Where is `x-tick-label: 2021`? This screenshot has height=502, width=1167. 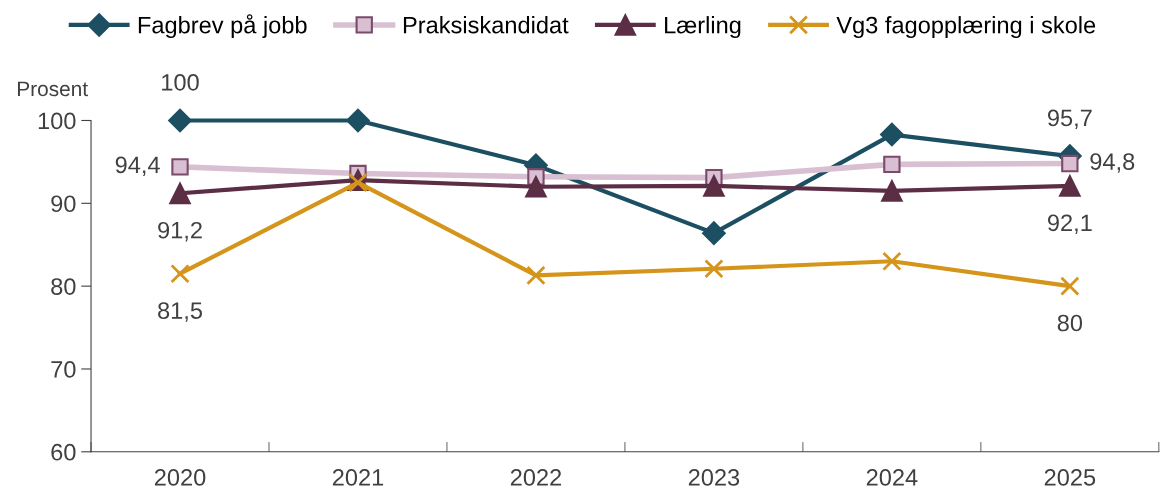
x-tick-label: 2021 is located at coordinates (358, 477).